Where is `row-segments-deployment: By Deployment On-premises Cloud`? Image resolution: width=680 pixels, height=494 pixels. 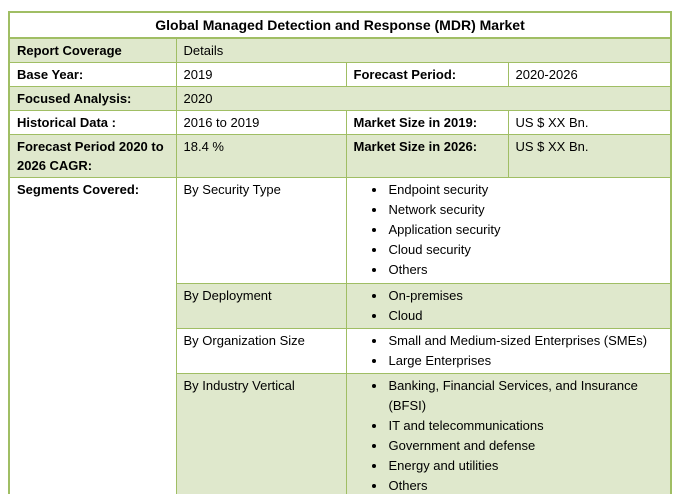
row-segments-deployment: By Deployment On-premises Cloud is located at coordinates (340, 306).